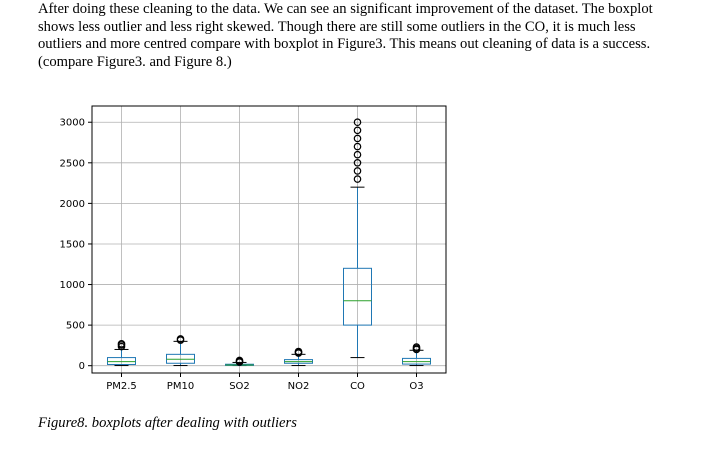 The image size is (705, 450). I want to click on y-axis: 0 500 1000 1500 2000 2500 3000, so click(76, 245).